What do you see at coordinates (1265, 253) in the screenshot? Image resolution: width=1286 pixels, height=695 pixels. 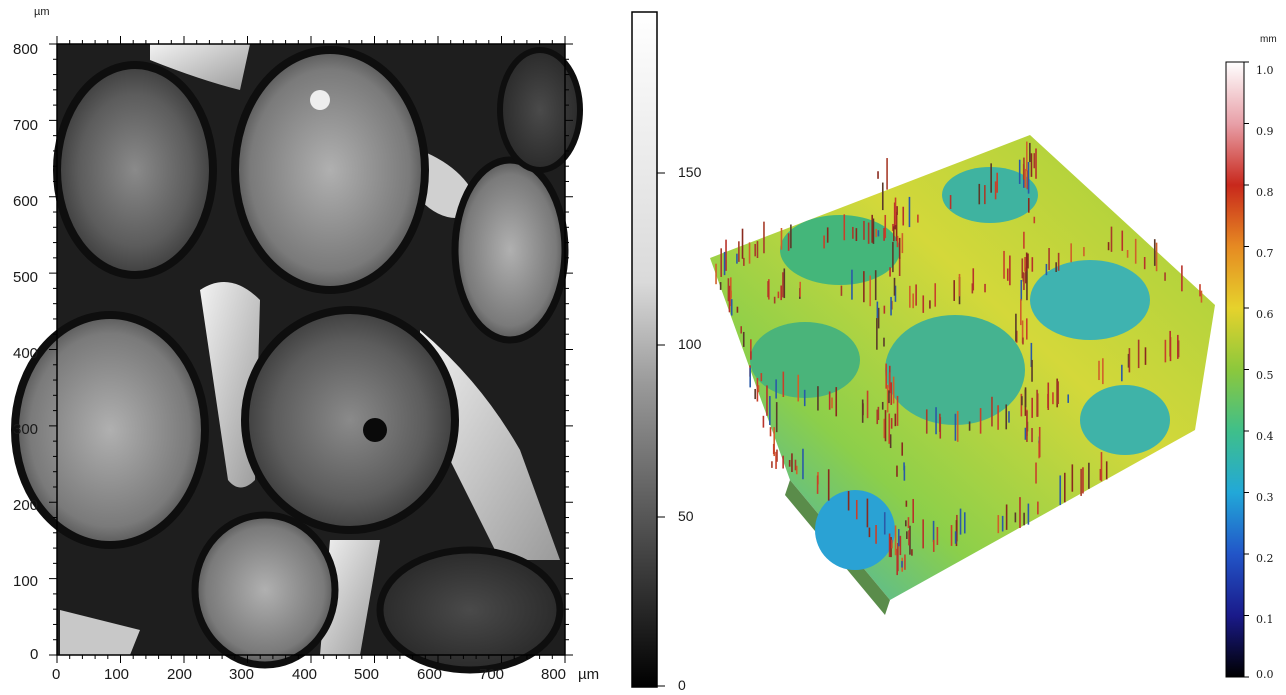 I see `height-tick-label: 0.7` at bounding box center [1265, 253].